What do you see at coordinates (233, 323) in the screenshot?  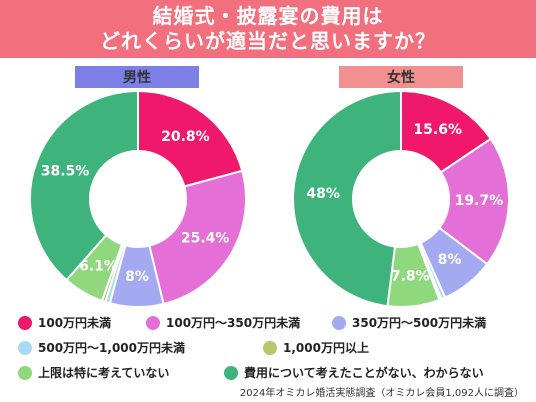 I see `legend-label: 100万円～350万円未満` at bounding box center [233, 323].